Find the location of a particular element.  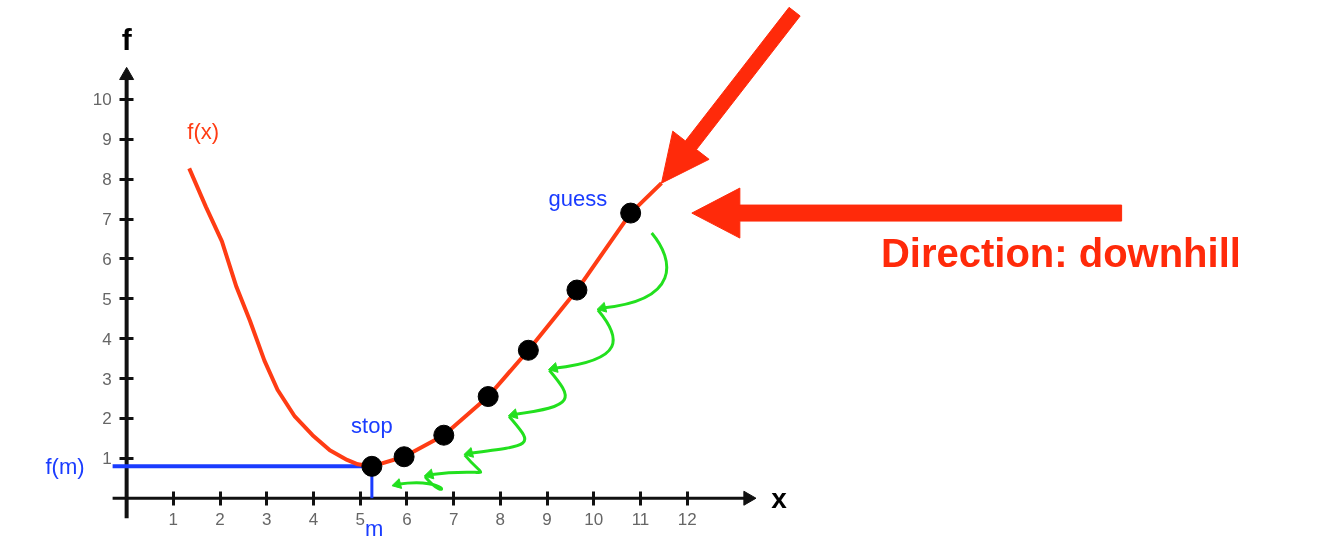

x-tick-label: 9 is located at coordinates (547, 520).